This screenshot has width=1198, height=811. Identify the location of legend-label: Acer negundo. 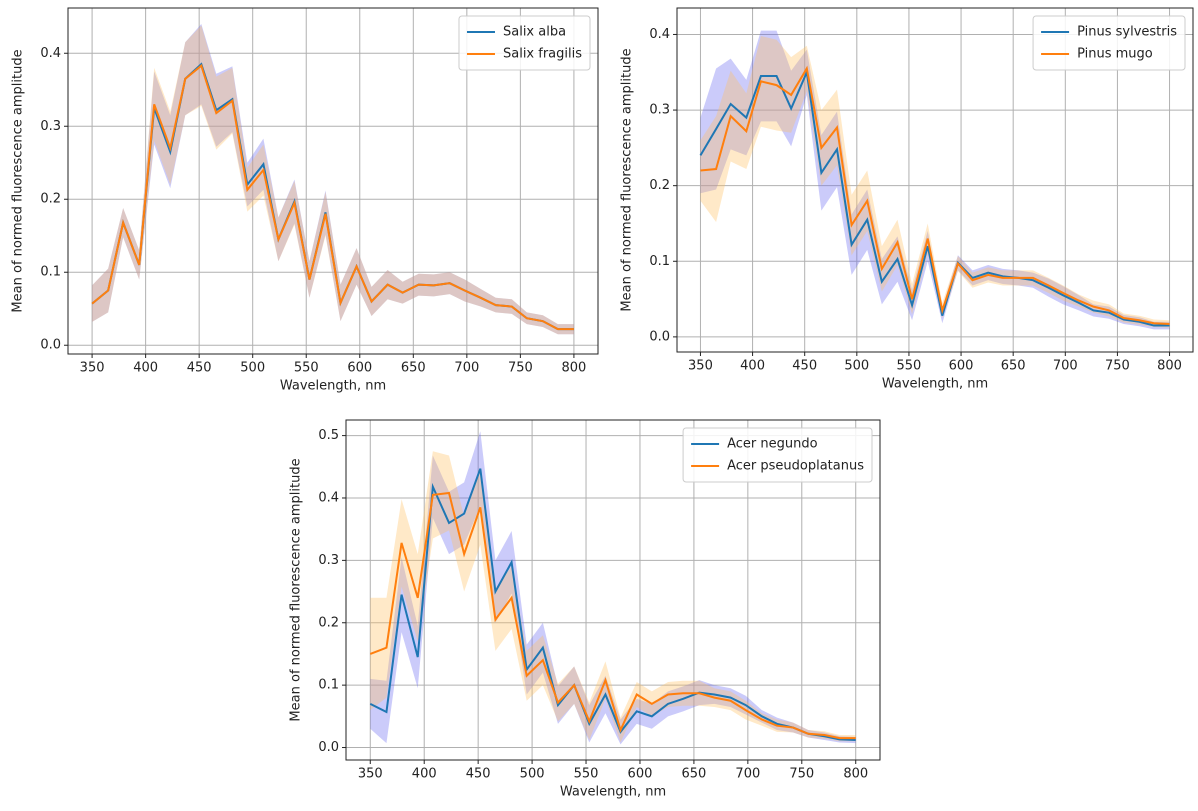
(772, 444).